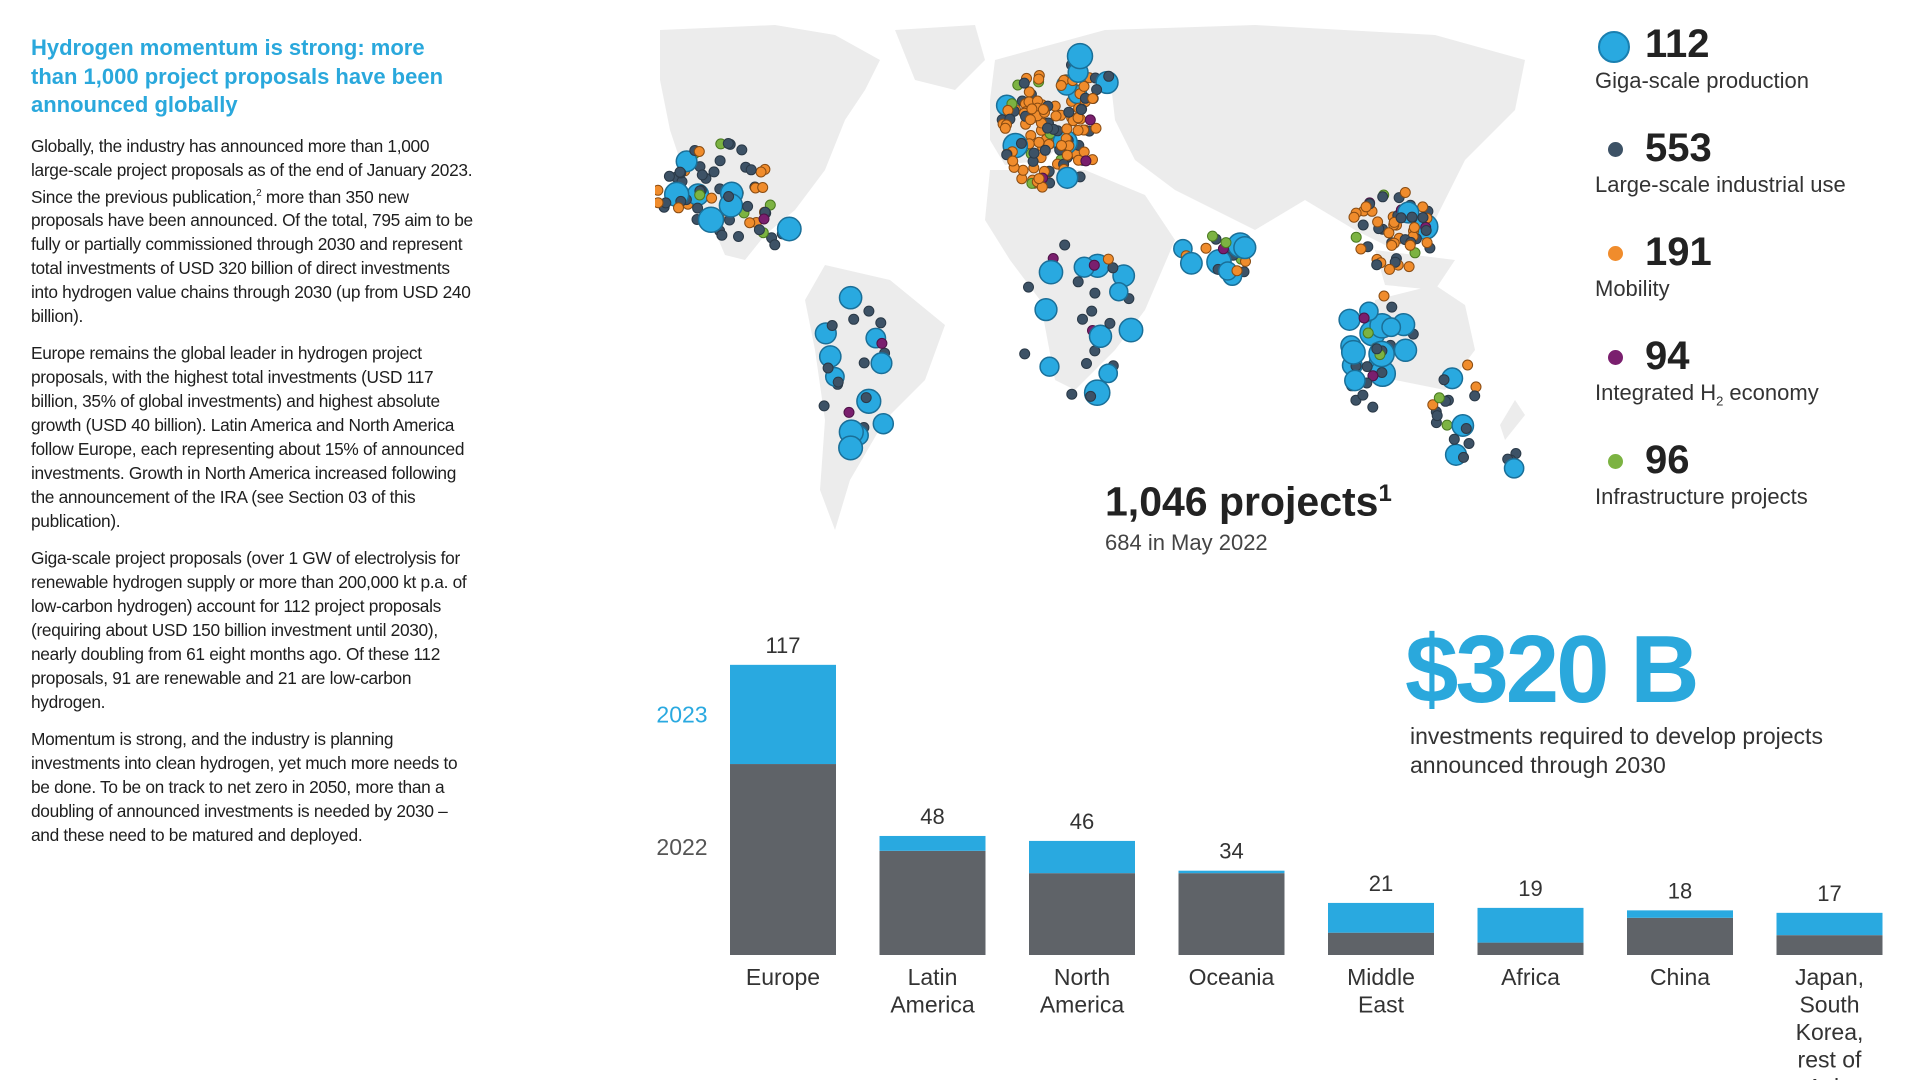 The image size is (1920, 1080). Describe the element at coordinates (1829, 977) in the screenshot. I see `category-label-7-line-0: Japan,` at that location.